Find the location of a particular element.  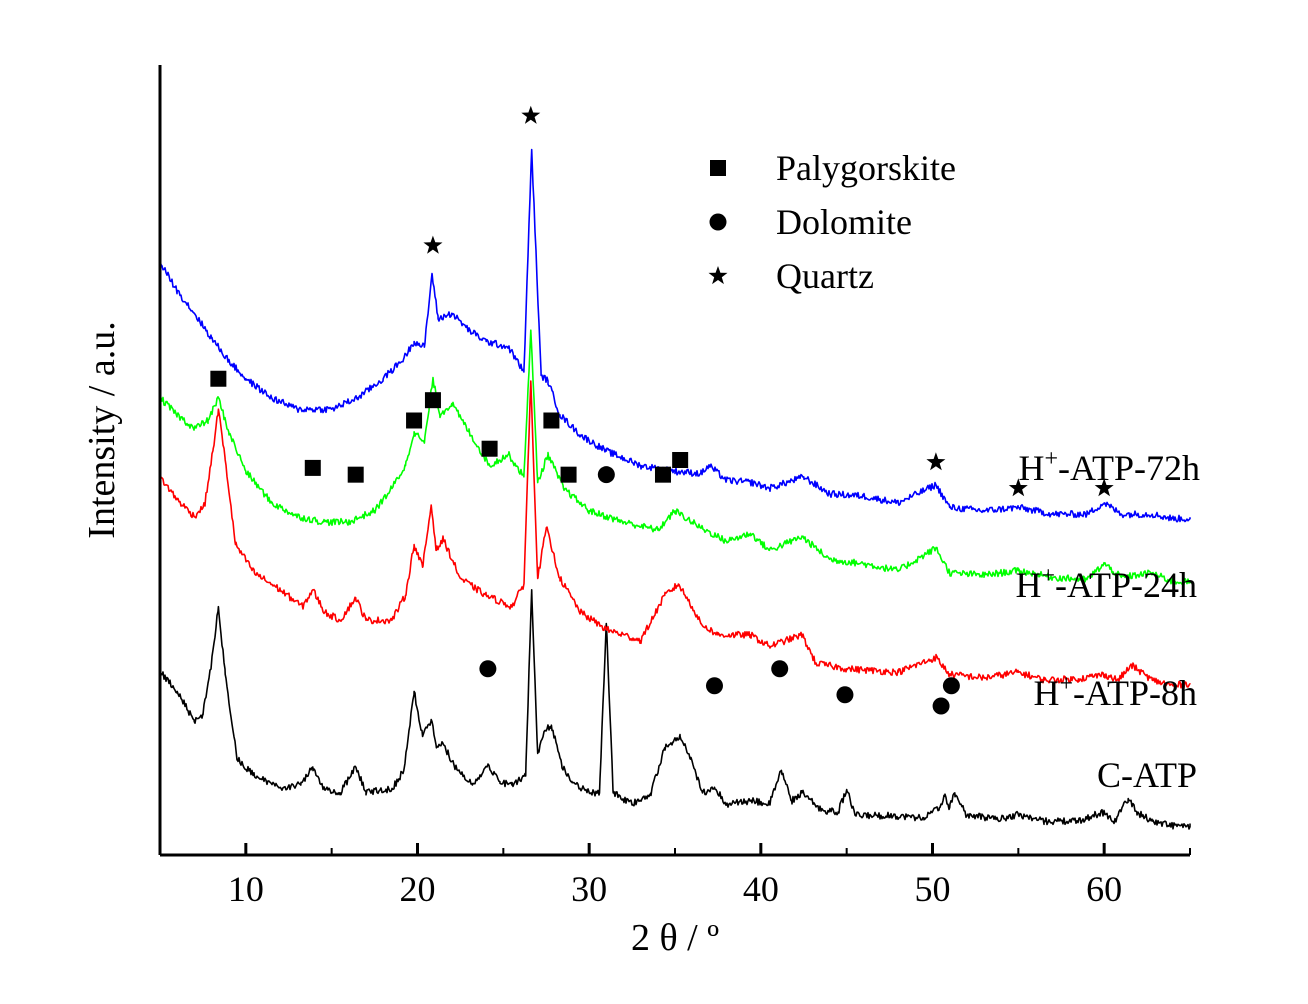

star-legend-marker is located at coordinates (718, 275).